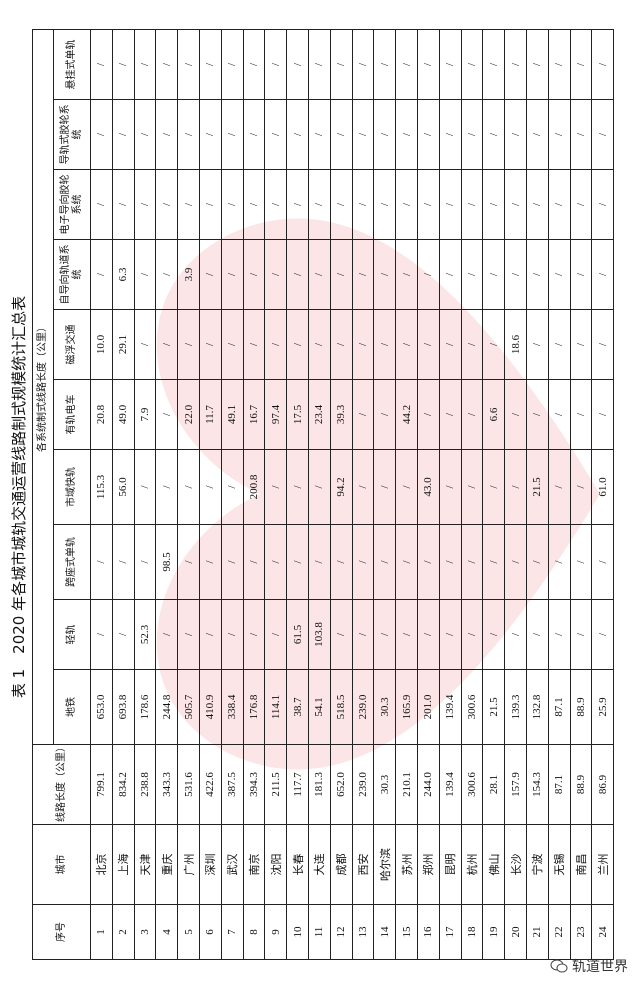 The height and width of the screenshot is (994, 642). Describe the element at coordinates (602, 932) in the screenshot. I see `table-cell: 24` at that location.